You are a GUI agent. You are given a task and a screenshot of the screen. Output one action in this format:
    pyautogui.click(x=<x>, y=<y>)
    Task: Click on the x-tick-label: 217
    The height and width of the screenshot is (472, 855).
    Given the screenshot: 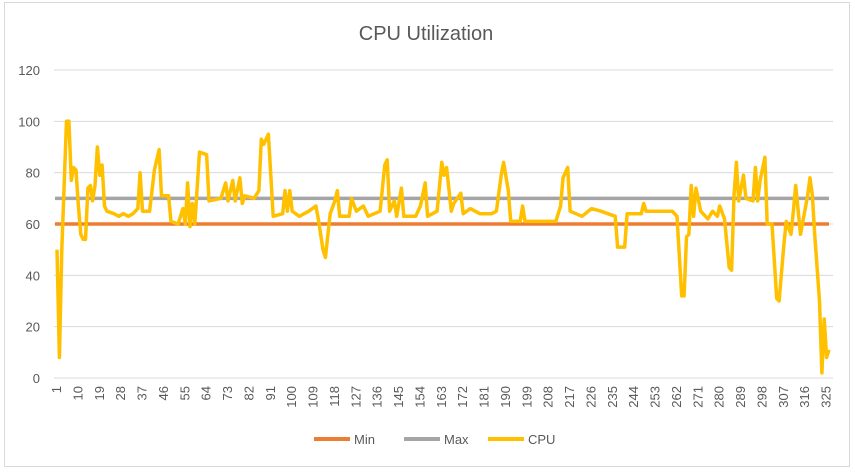 What is the action you would take?
    pyautogui.click(x=569, y=397)
    